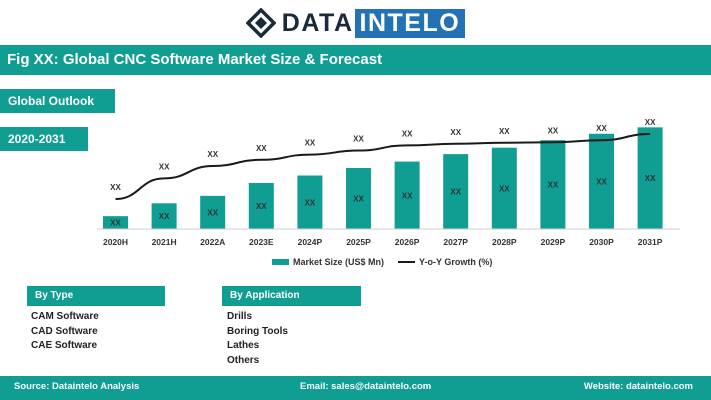 This screenshot has width=711, height=400. What do you see at coordinates (638, 386) in the screenshot?
I see `footer-website: Website: dataintelo.com` at bounding box center [638, 386].